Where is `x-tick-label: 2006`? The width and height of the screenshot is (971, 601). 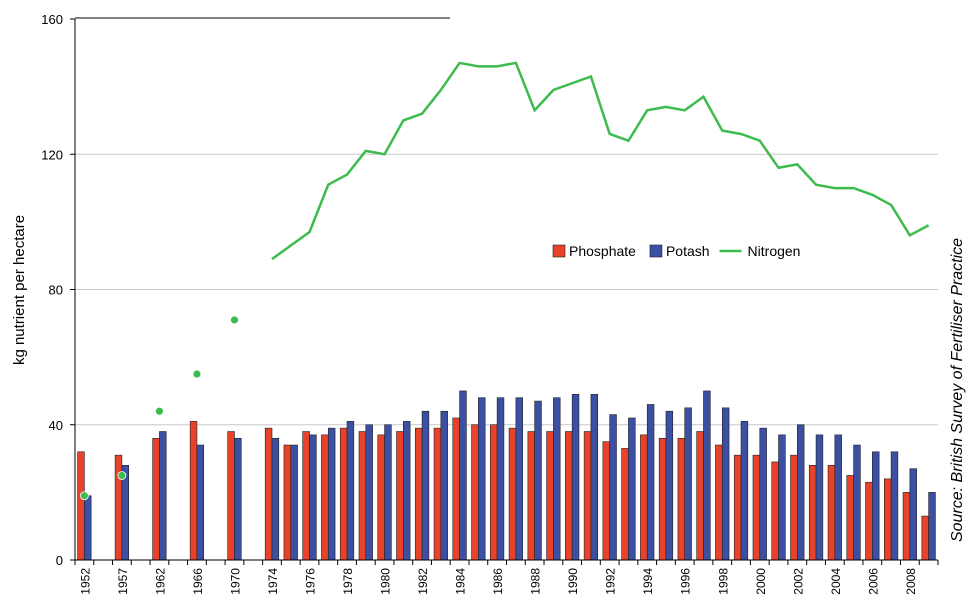
x-tick-label: 2006 is located at coordinates (873, 581).